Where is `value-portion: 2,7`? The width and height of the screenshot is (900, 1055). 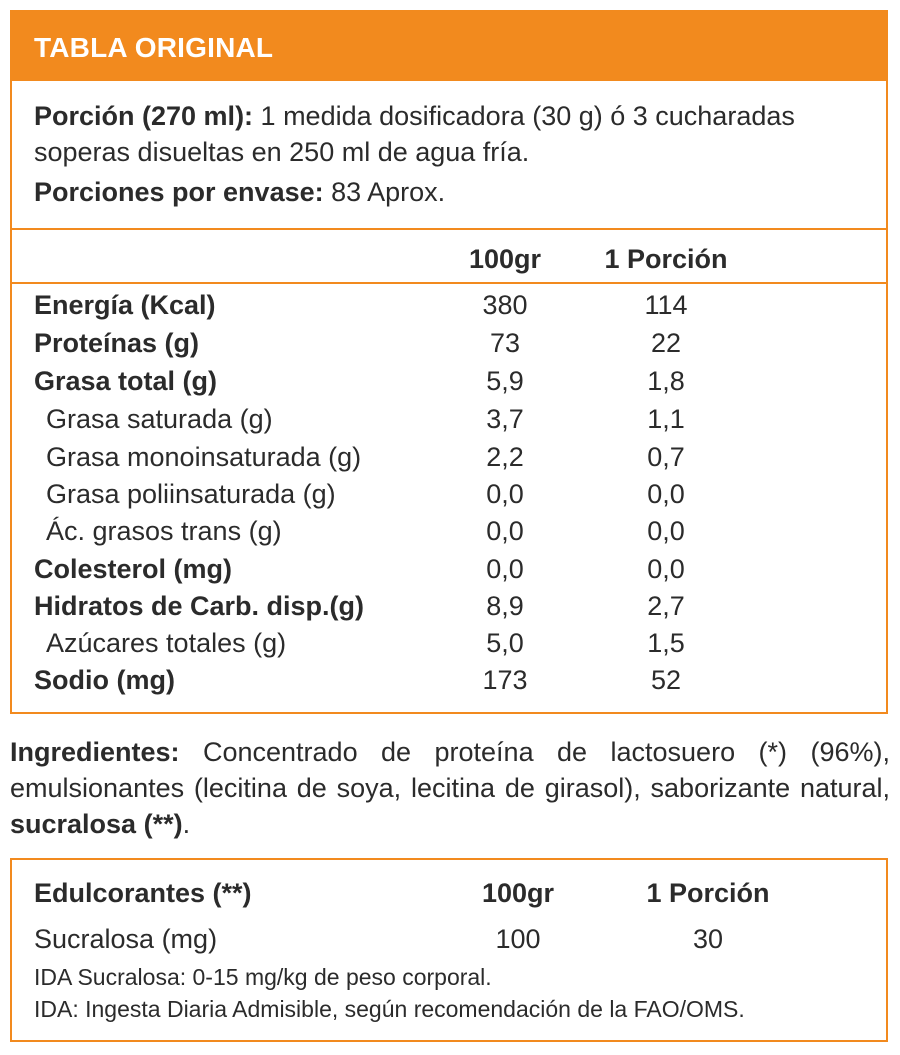 value-portion: 2,7 is located at coordinates (666, 606).